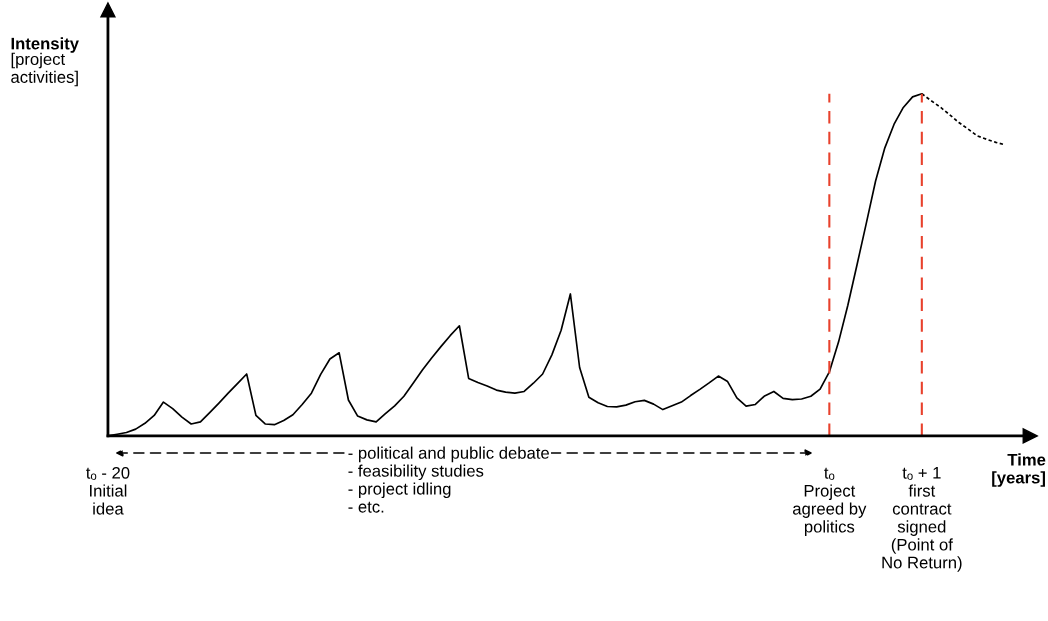  I want to click on x-axis-title: Time [years], so click(1019, 470).